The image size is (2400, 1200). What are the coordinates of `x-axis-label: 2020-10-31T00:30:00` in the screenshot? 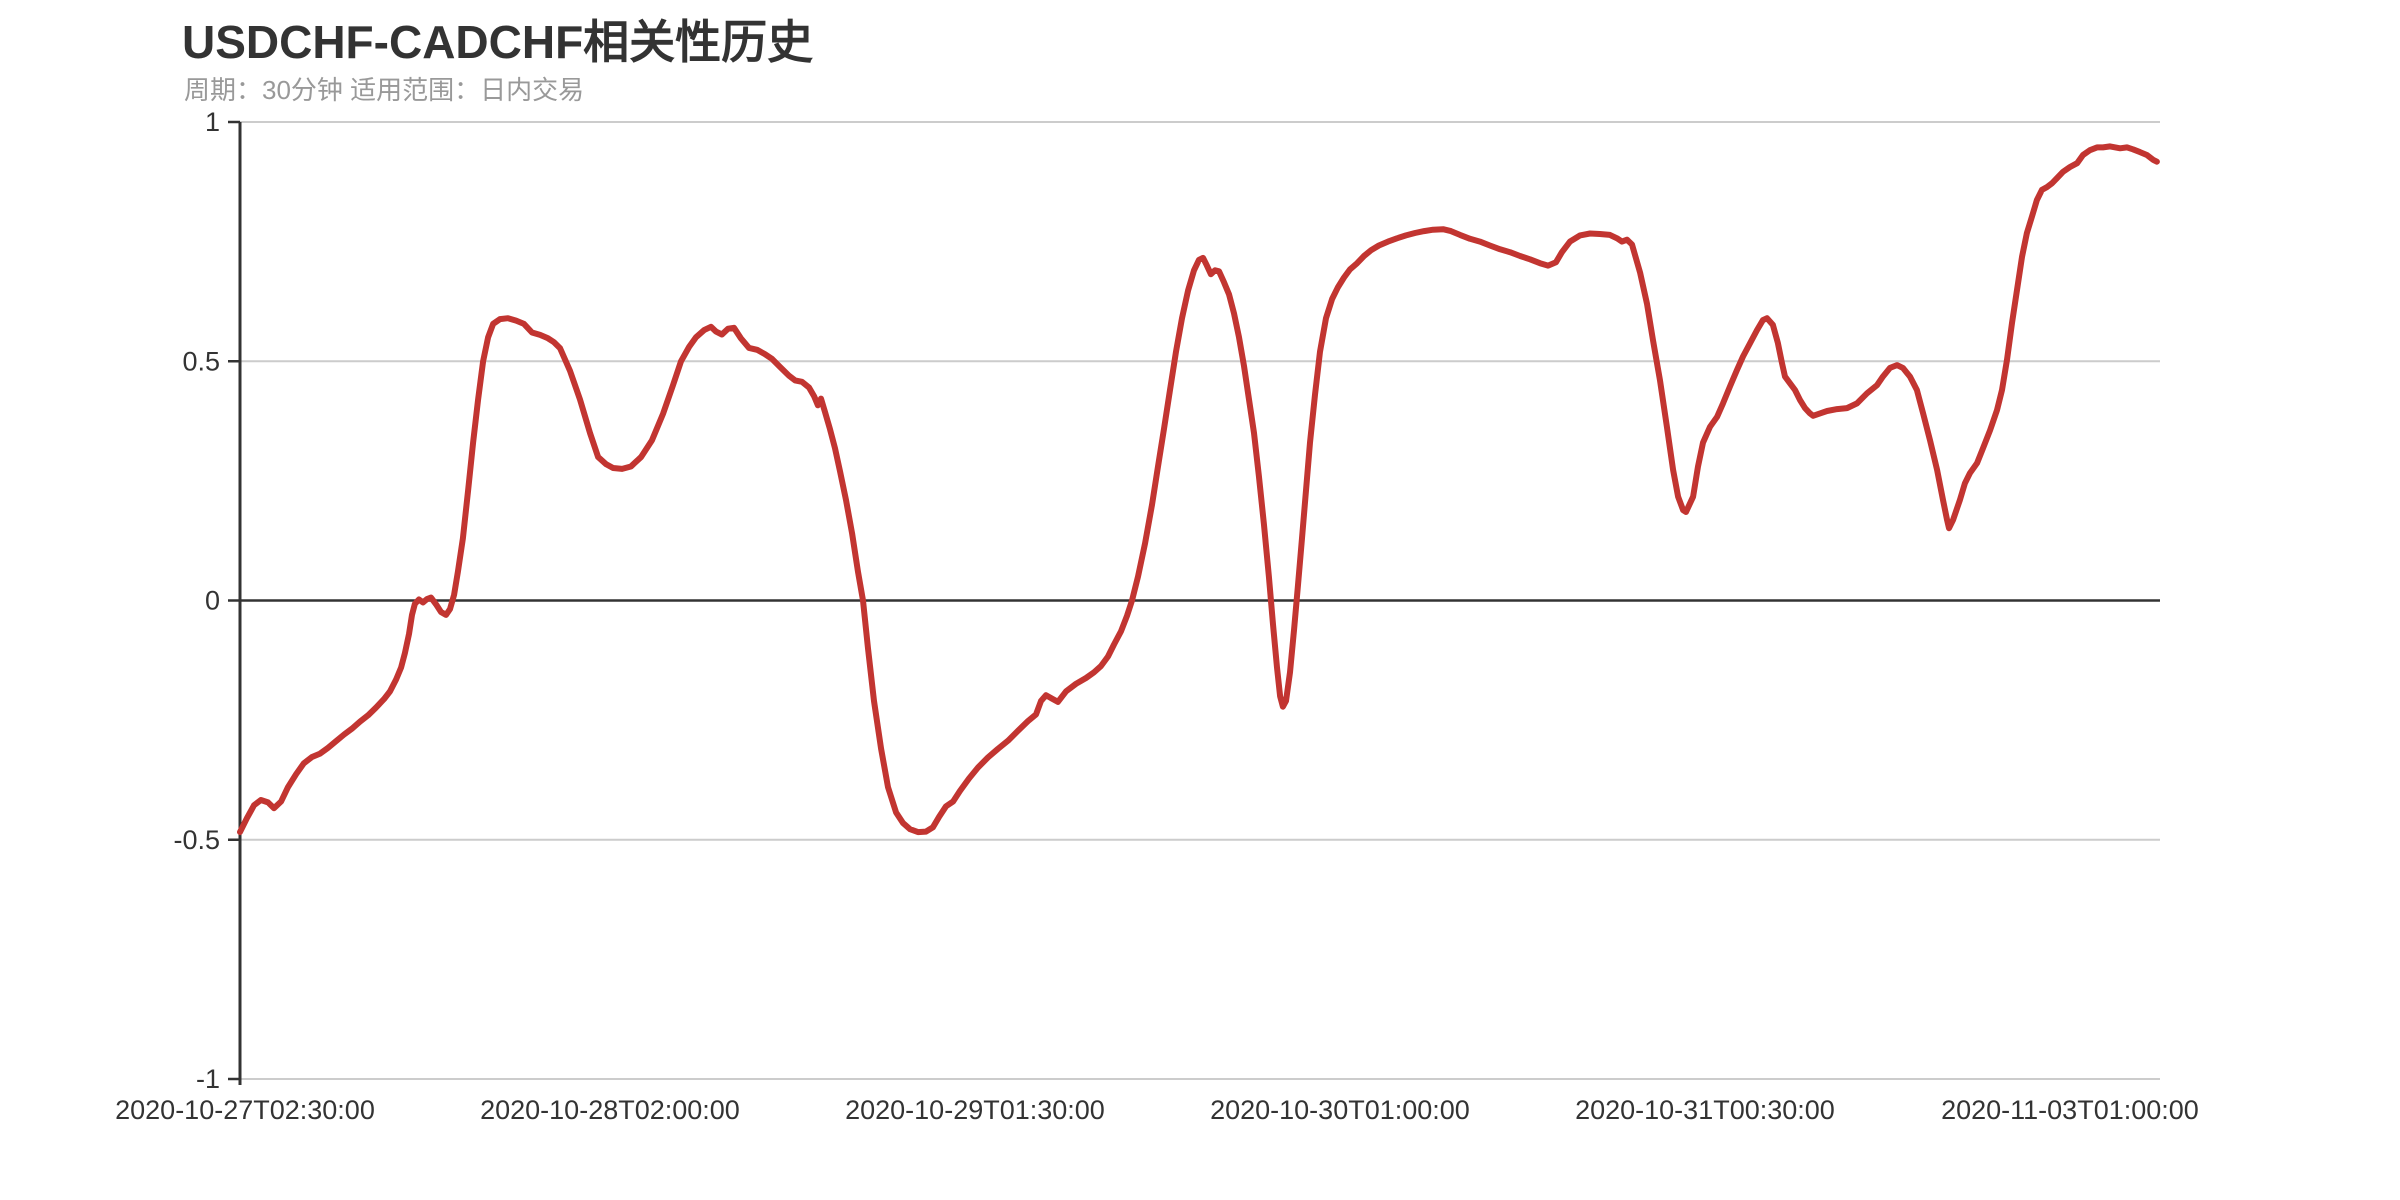 It's located at (1705, 1110).